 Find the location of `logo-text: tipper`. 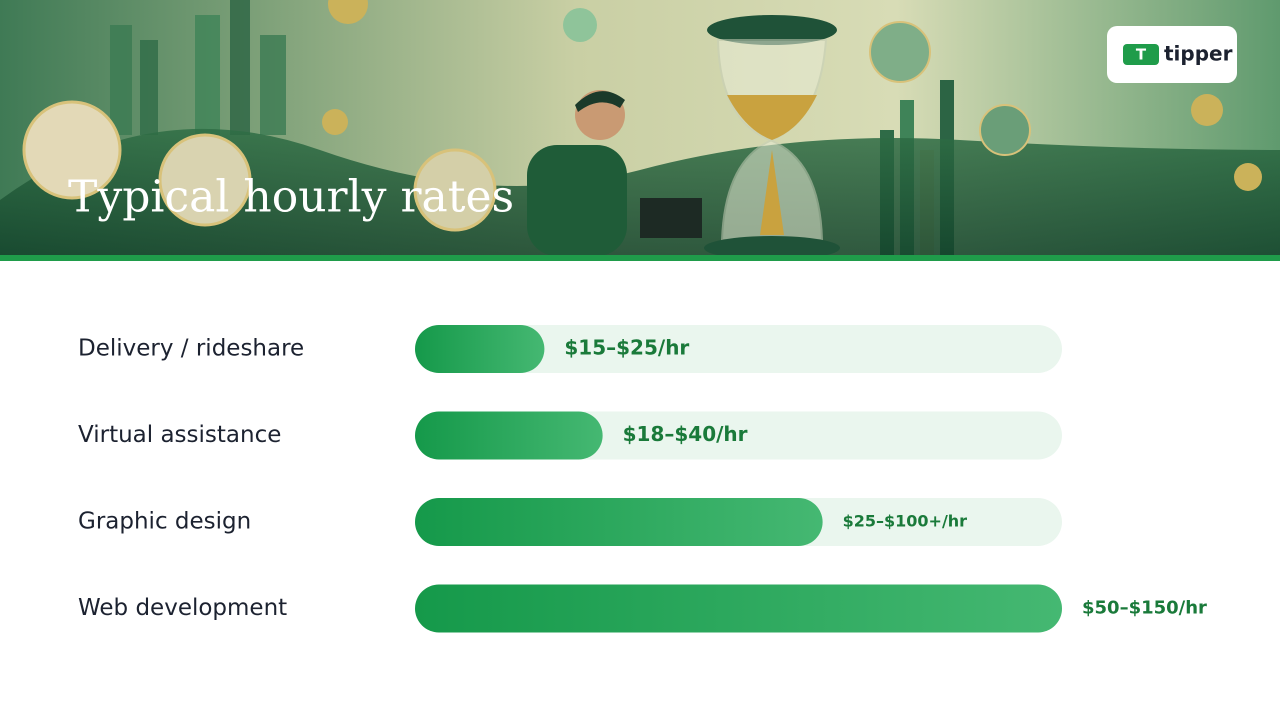

logo-text: tipper is located at coordinates (1198, 54).